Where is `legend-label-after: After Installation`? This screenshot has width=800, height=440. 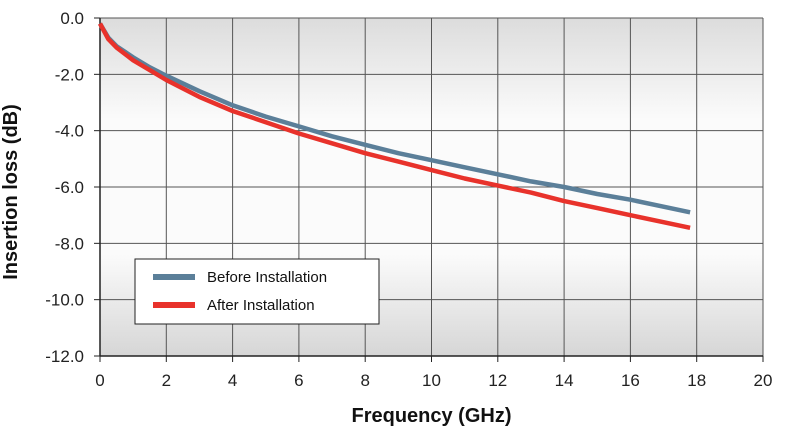
legend-label-after: After Installation is located at coordinates (261, 305).